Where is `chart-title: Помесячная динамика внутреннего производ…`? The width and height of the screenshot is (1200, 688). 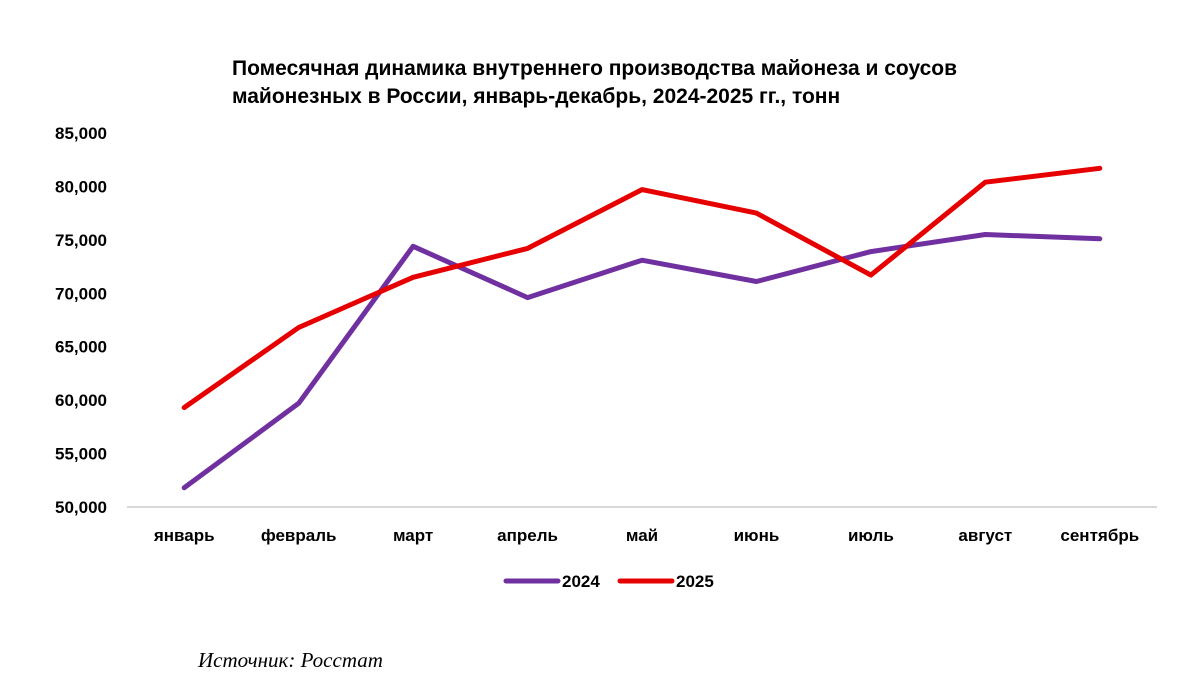
chart-title: Помесячная динамика внутреннего производ… is located at coordinates (594, 82).